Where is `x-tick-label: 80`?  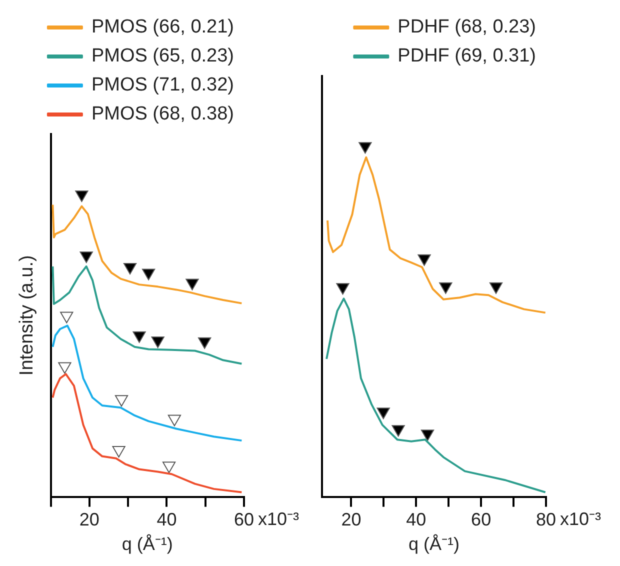 x-tick-label: 80 is located at coordinates (546, 520).